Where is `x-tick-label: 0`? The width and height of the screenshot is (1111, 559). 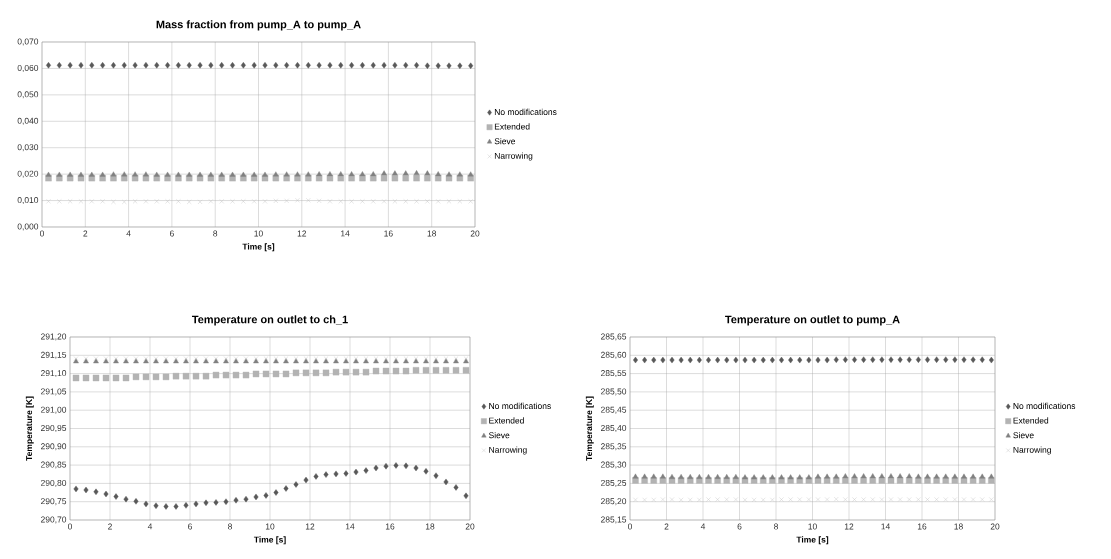 x-tick-label: 0 is located at coordinates (70, 526).